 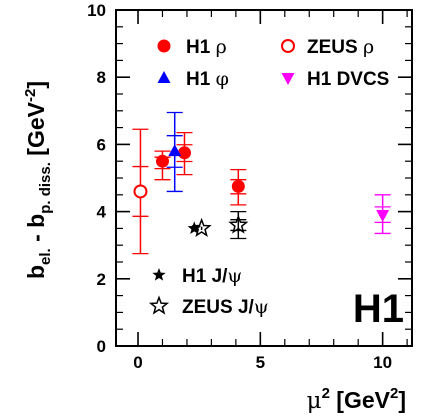 What do you see at coordinates (207, 79) in the screenshot?
I see `legend-label: H1 φ` at bounding box center [207, 79].